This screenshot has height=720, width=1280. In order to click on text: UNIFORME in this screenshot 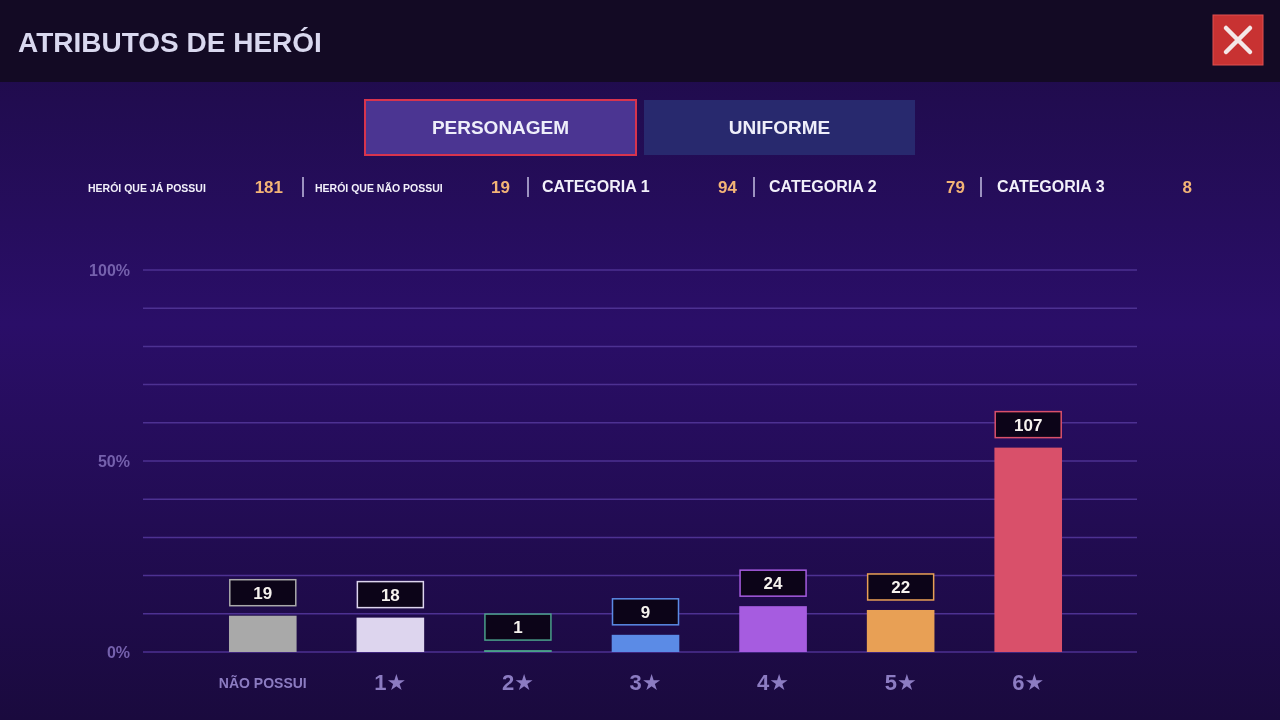, I will do `click(779, 127)`.